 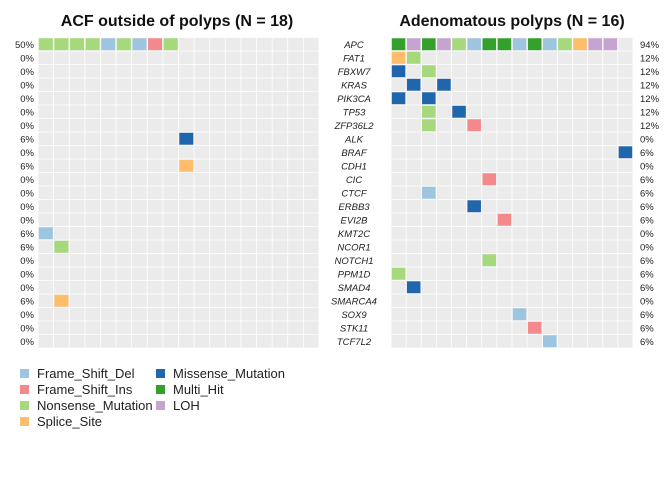 What do you see at coordinates (511, 21) in the screenshot?
I see `chart-title: Adenomatous polyps (N = 16)` at bounding box center [511, 21].